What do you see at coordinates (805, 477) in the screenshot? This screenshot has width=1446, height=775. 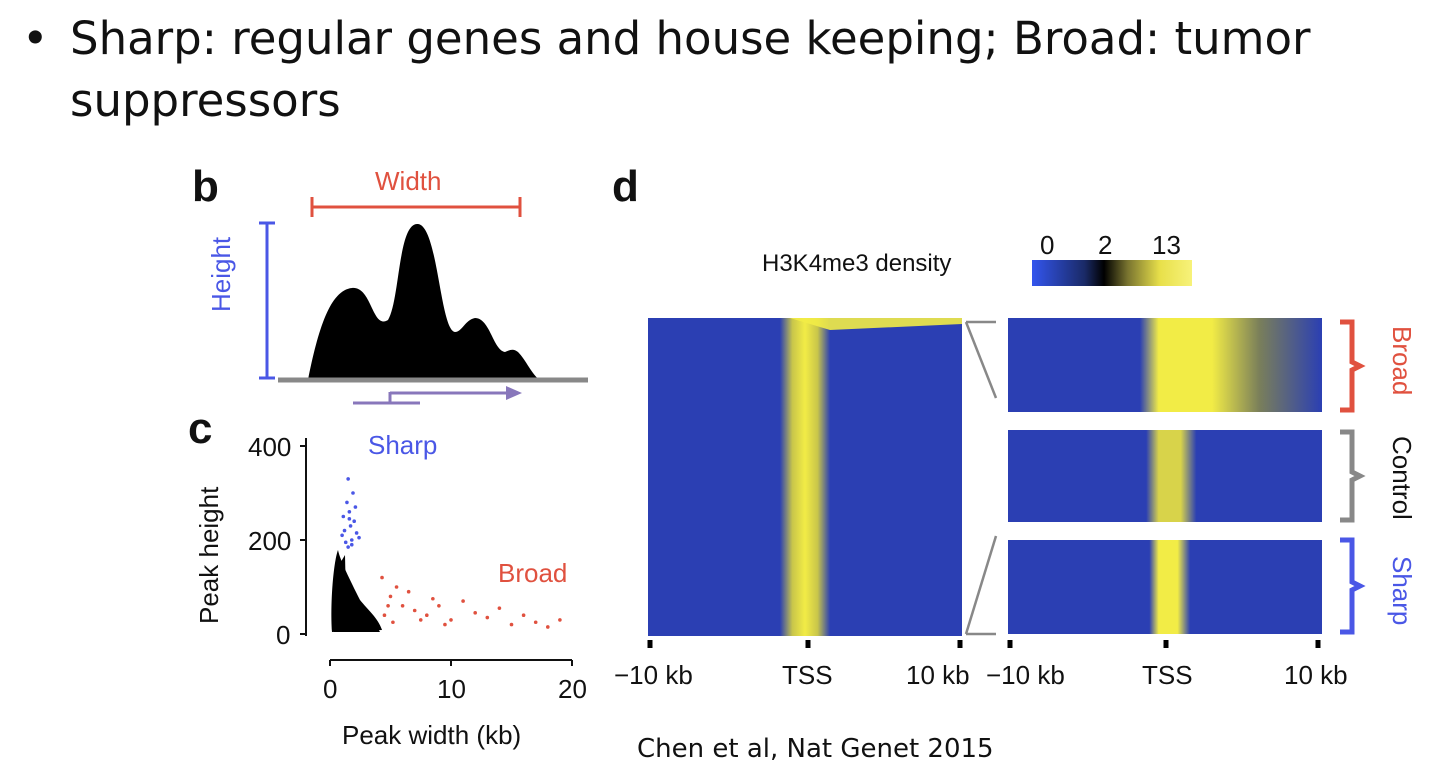 I see `heatmap-all` at bounding box center [805, 477].